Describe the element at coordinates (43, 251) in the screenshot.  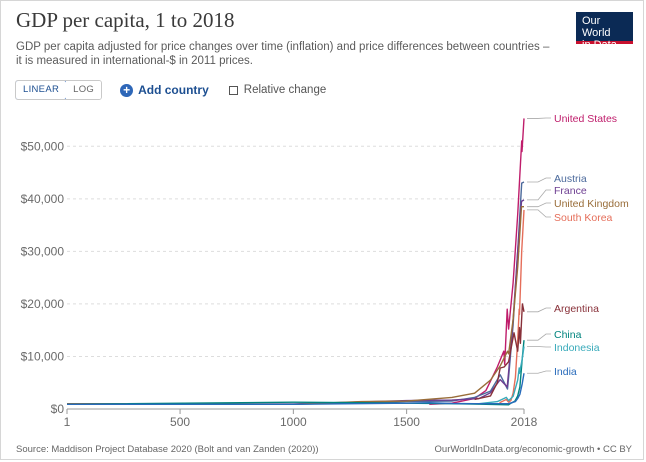
I see `y-tick-label: $30,000` at that location.